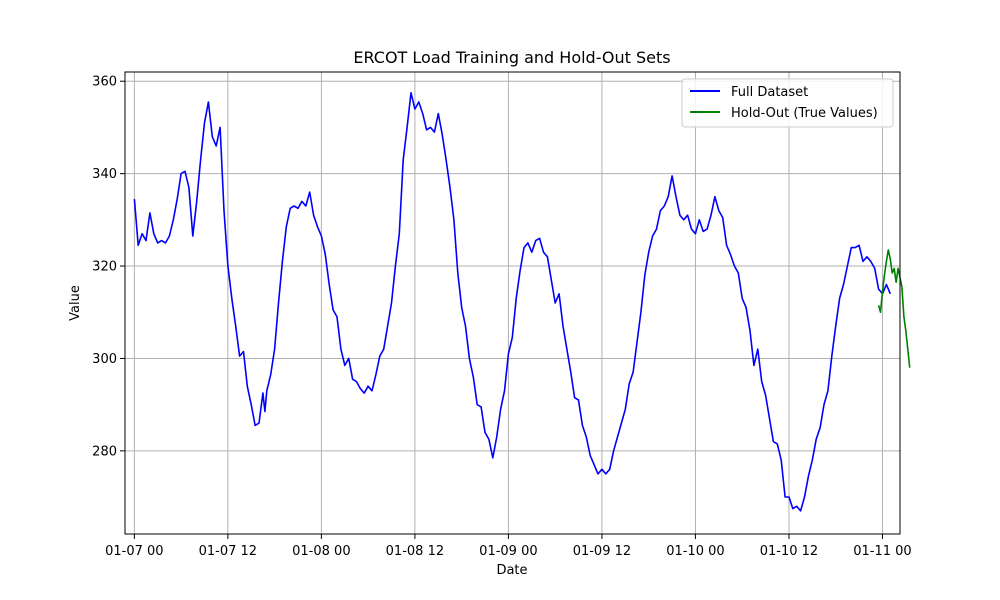  Describe the element at coordinates (789, 551) in the screenshot. I see `x-tick-label: 01-10 12` at that location.